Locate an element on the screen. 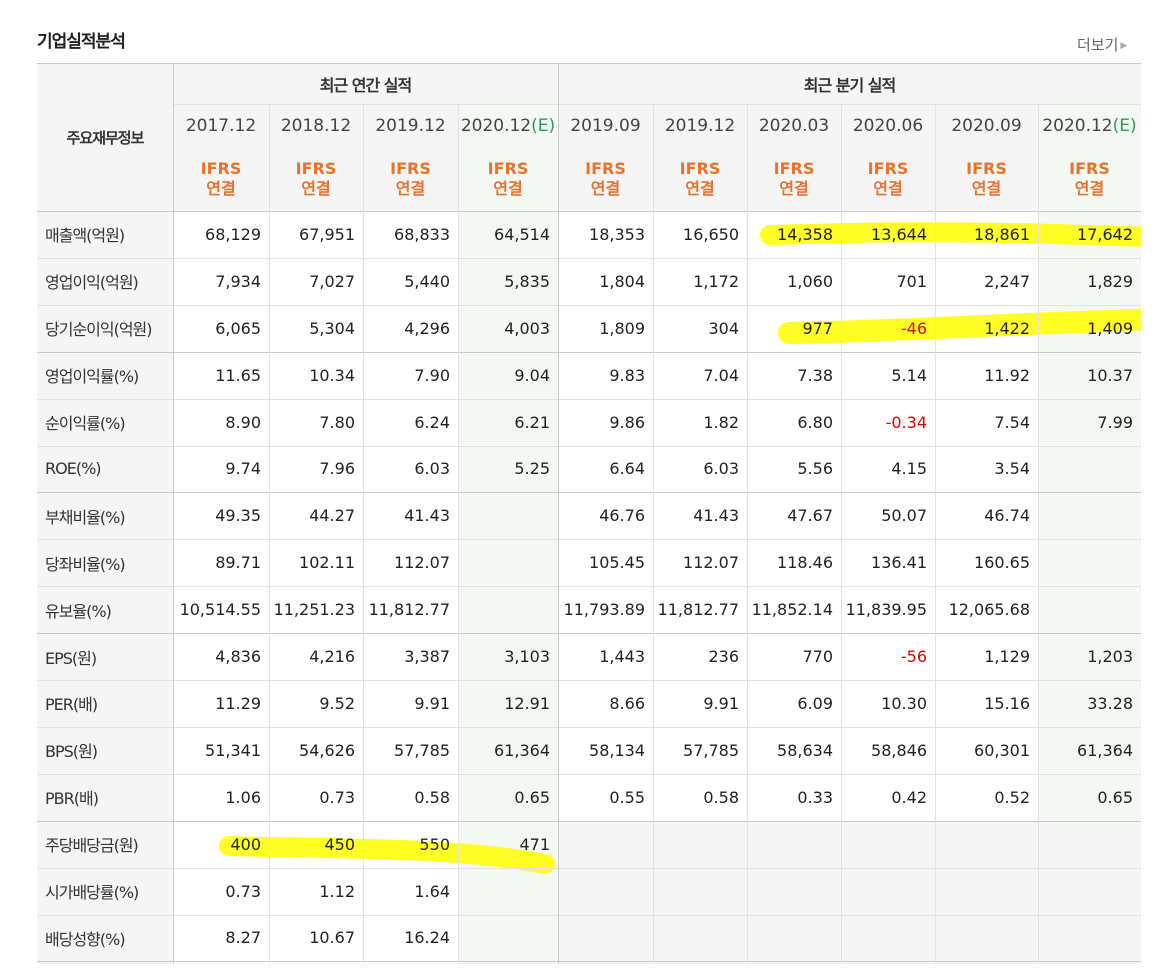 The image size is (1169, 974). table-cell: 770 is located at coordinates (817, 657).